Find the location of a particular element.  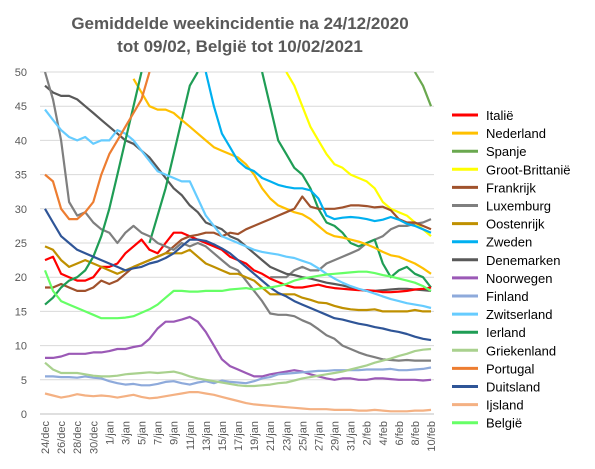

x-tick-label: 17/jan is located at coordinates (239, 436).